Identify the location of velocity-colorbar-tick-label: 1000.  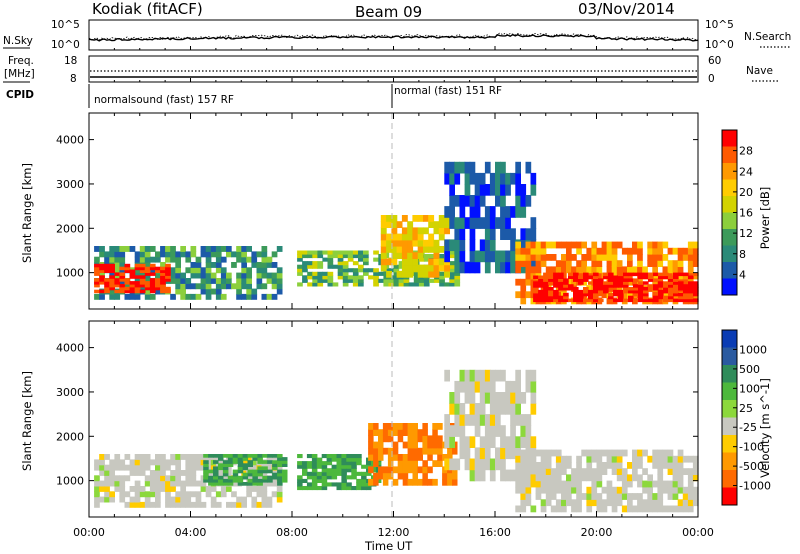
(753, 349).